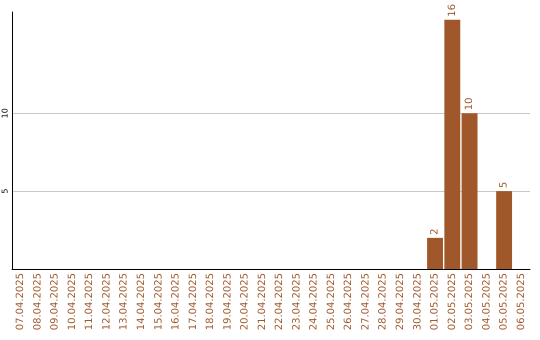  I want to click on x-tick-label: 04.05.2025, so click(486, 301).